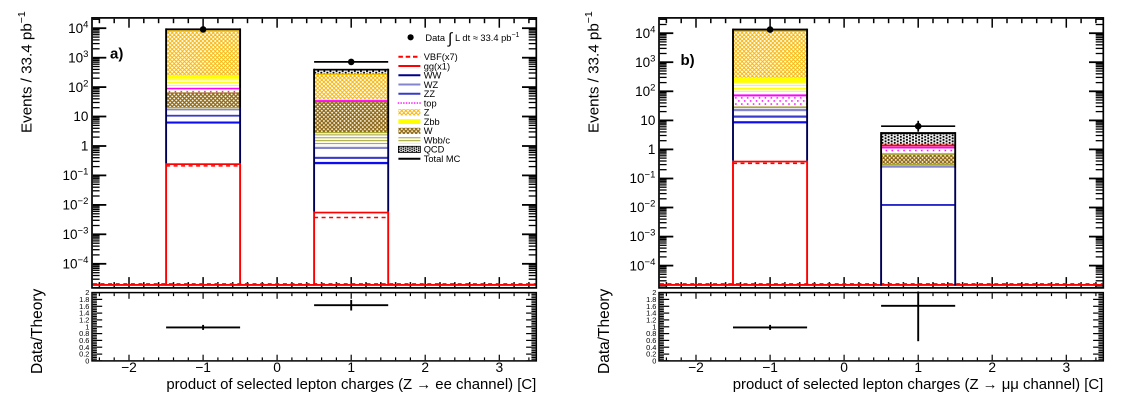  What do you see at coordinates (116, 53) in the screenshot?
I see `svg-text: a)` at bounding box center [116, 53].